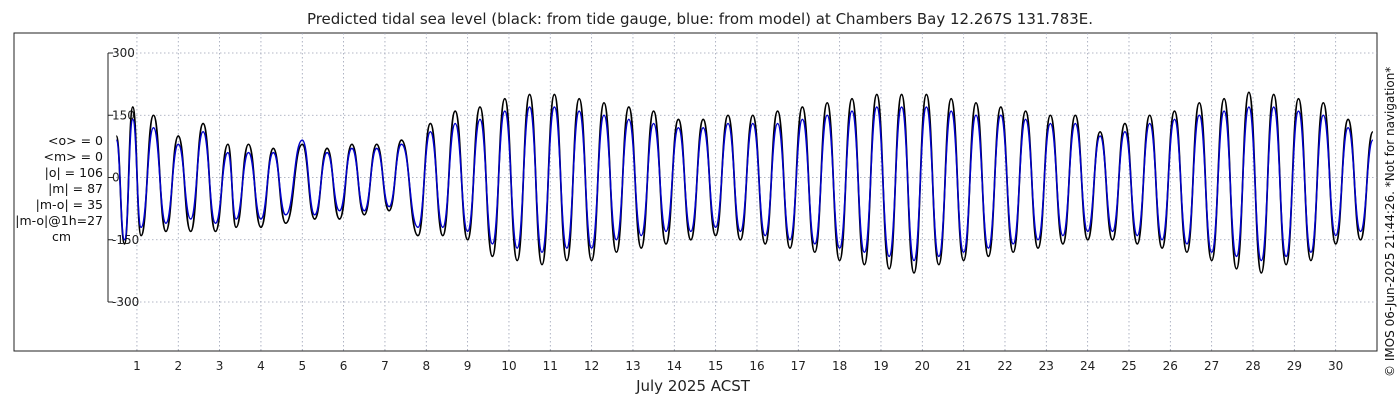 This screenshot has width=1400, height=400. What do you see at coordinates (116, 178) in the screenshot?
I see `y-tick-label: 0` at bounding box center [116, 178].